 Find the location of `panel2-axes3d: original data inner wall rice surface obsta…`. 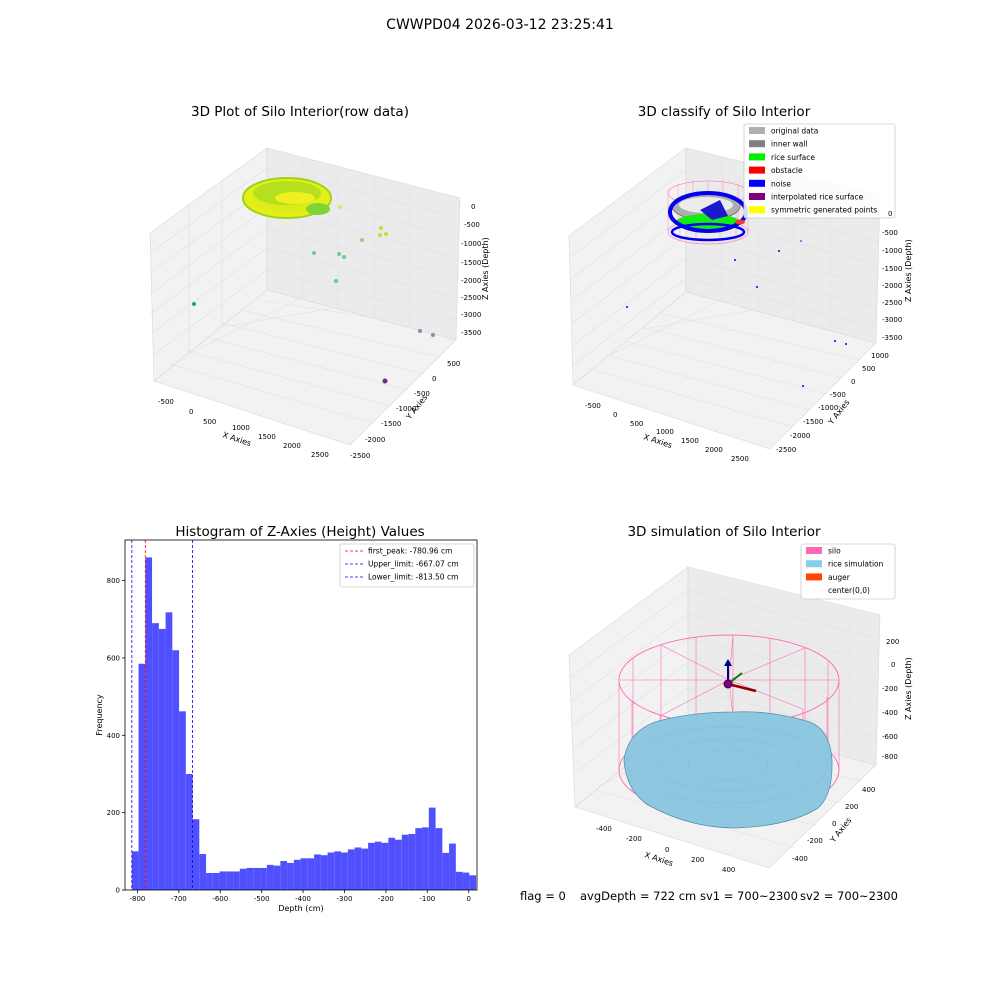

panel2-axes3d: original data inner wall rice surface obsta… is located at coordinates (740, 293).